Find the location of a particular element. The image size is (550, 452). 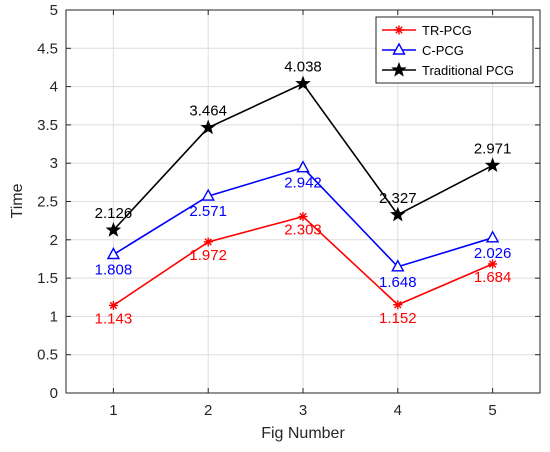

y-tick-label: 3.5 is located at coordinates (47, 125).